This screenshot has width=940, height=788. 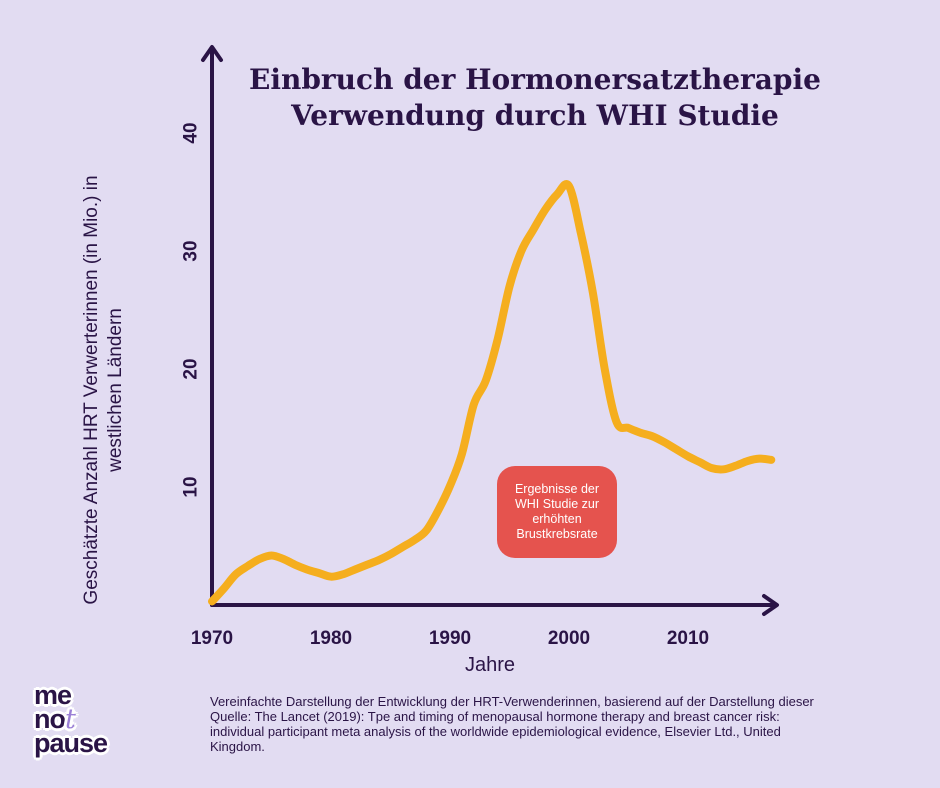 I want to click on x-tick-label-1970: 1970, so click(x=212, y=638).